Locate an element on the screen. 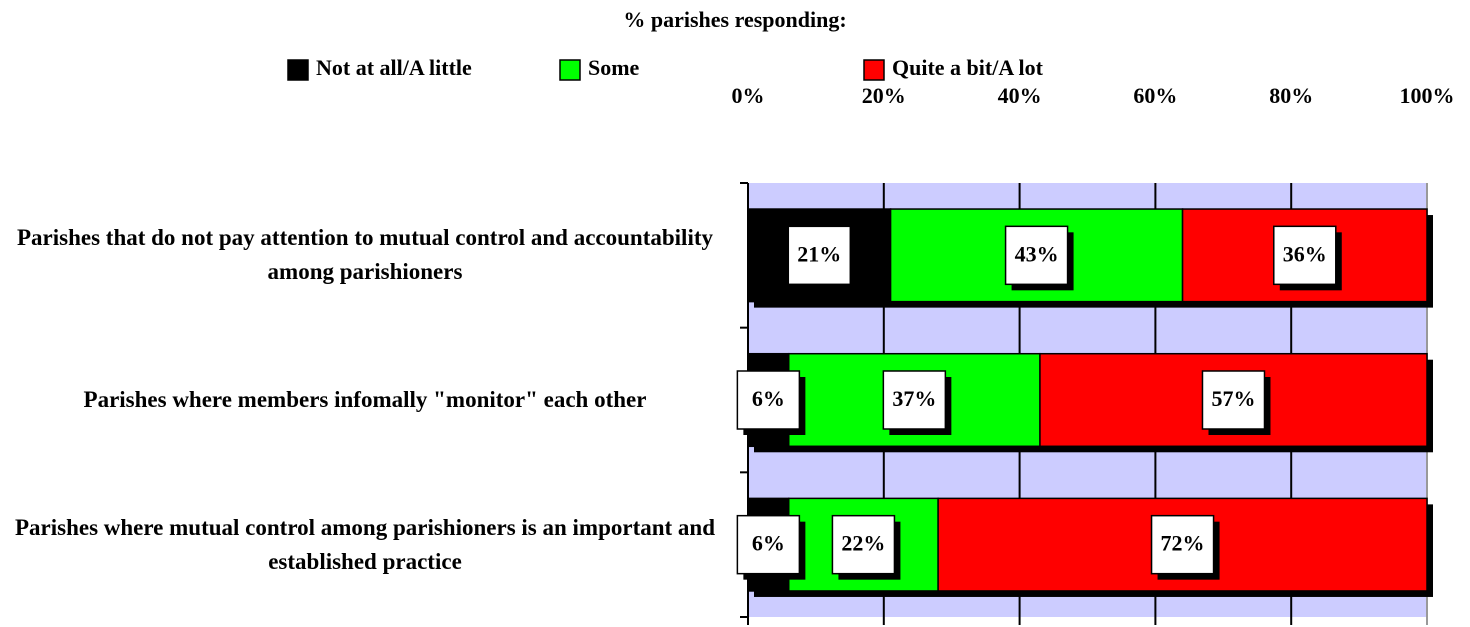  x-tick-label: 40% is located at coordinates (1020, 95).